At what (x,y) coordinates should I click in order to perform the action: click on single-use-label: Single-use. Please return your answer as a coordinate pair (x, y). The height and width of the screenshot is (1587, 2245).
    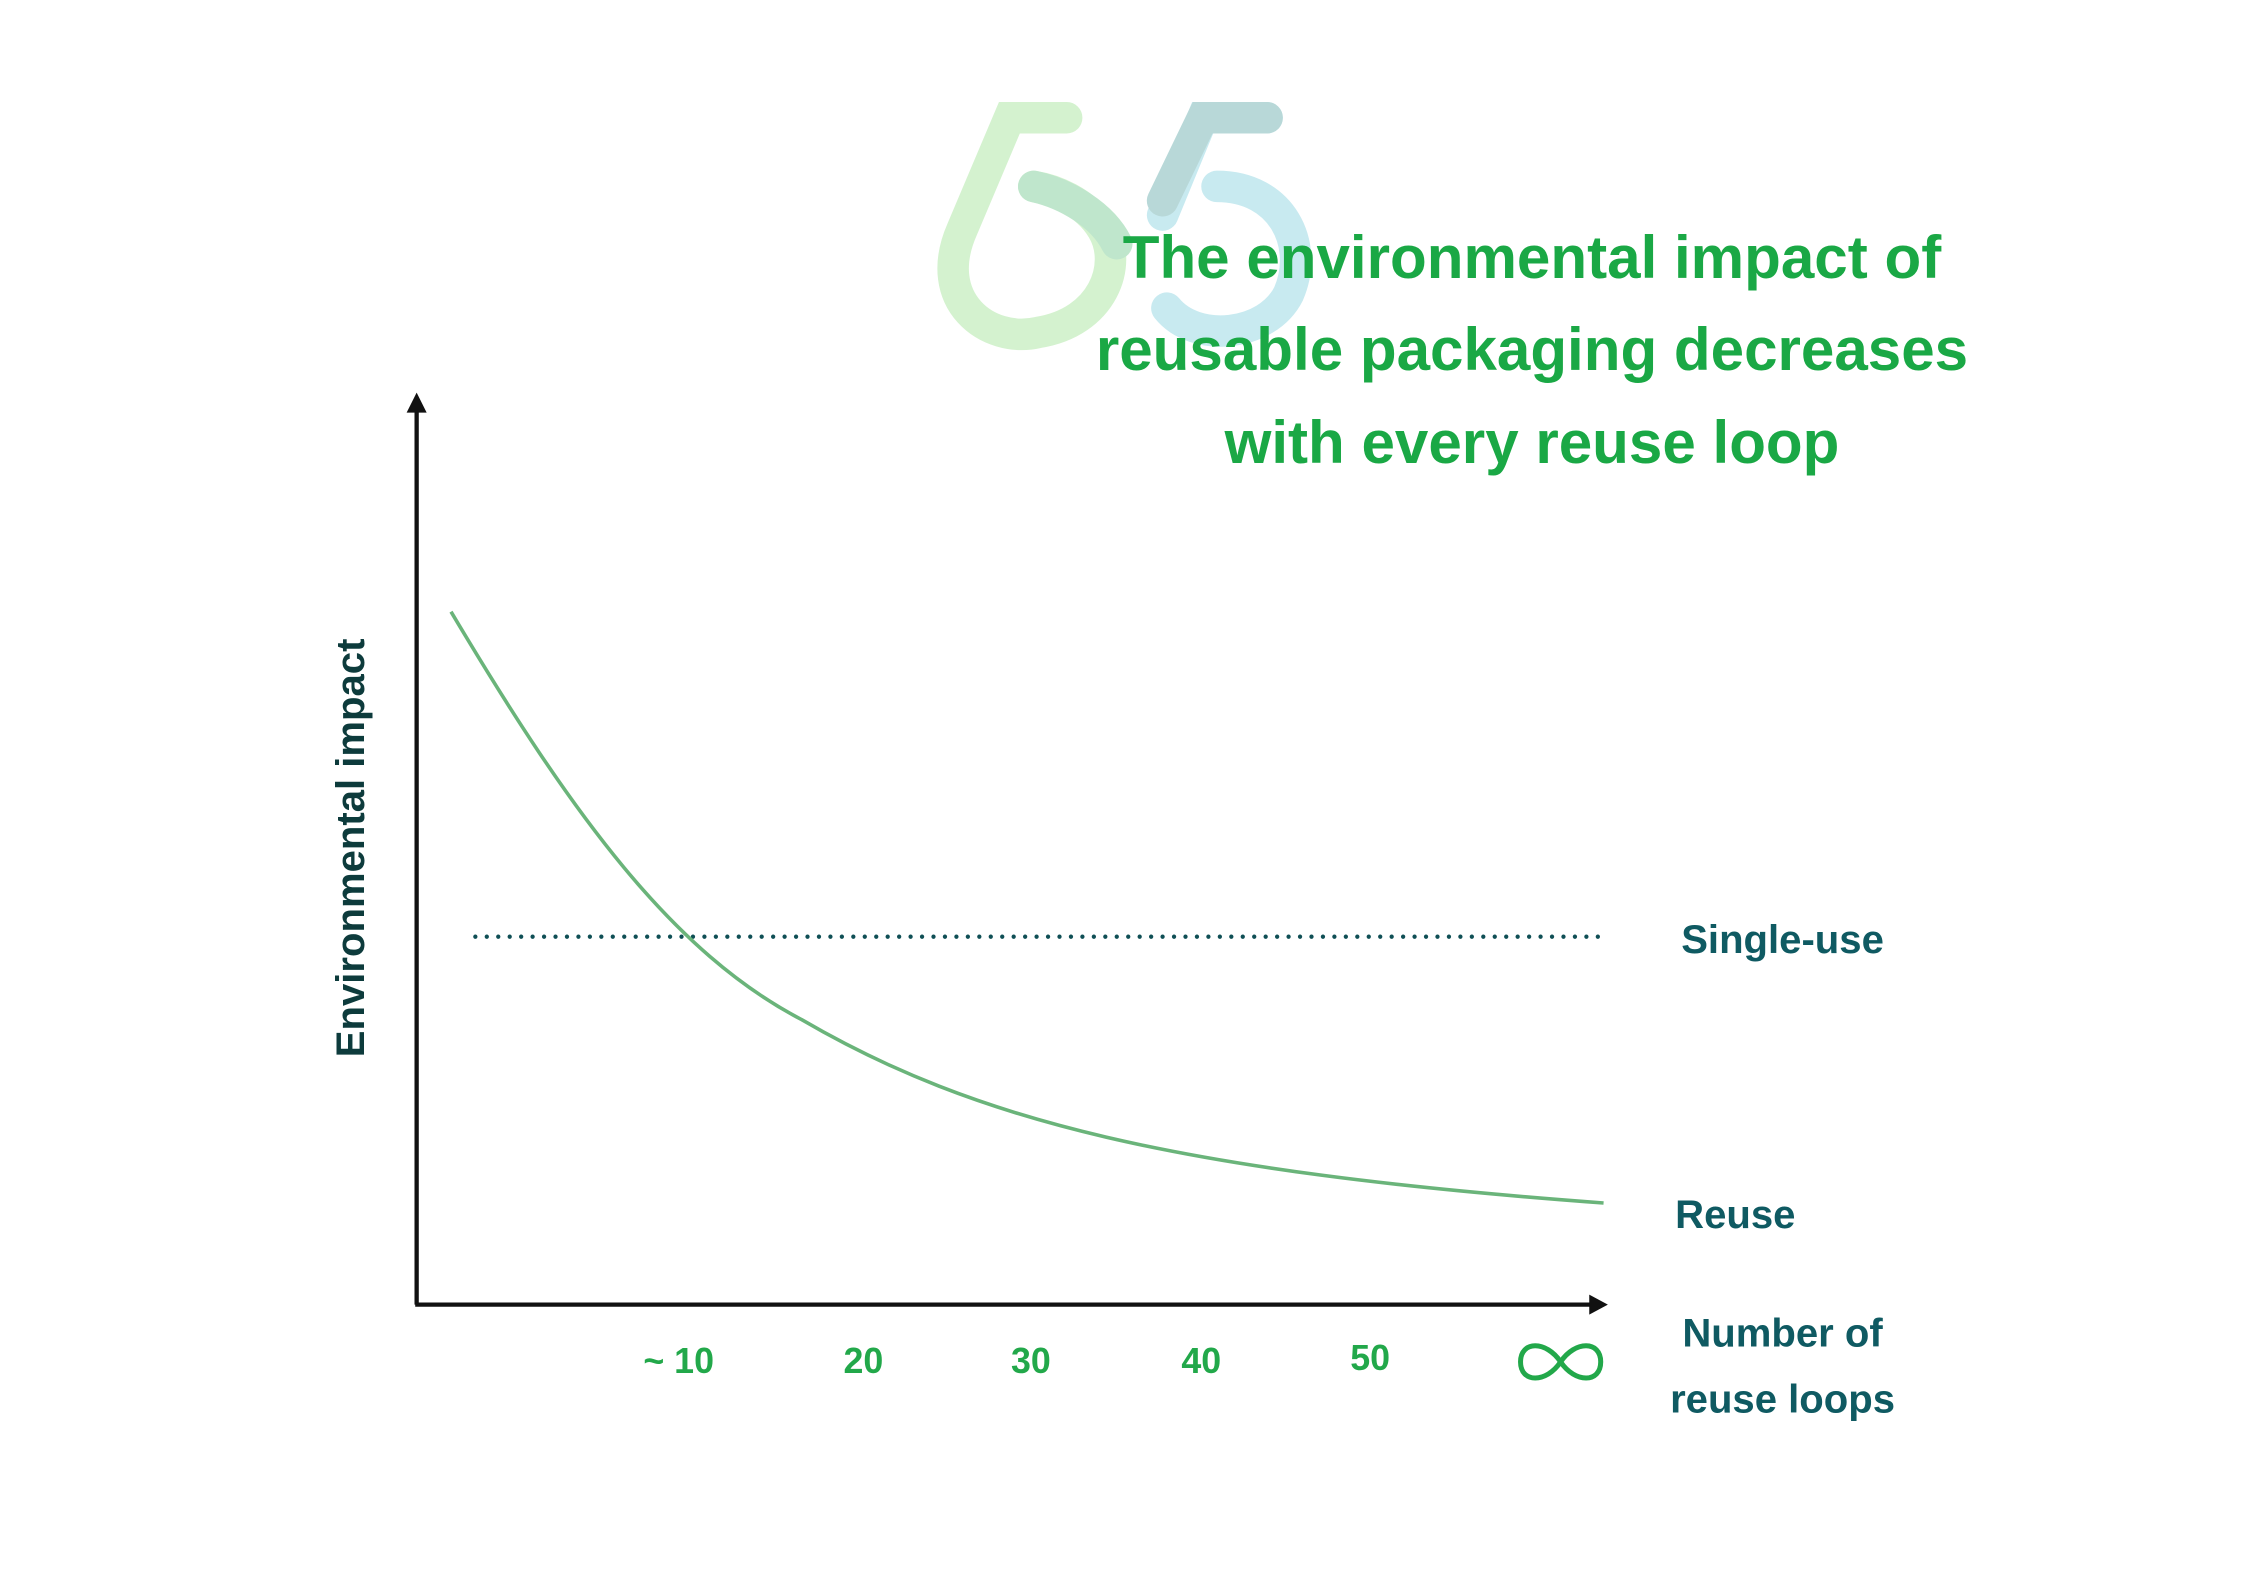
    Looking at the image, I should click on (1782, 940).